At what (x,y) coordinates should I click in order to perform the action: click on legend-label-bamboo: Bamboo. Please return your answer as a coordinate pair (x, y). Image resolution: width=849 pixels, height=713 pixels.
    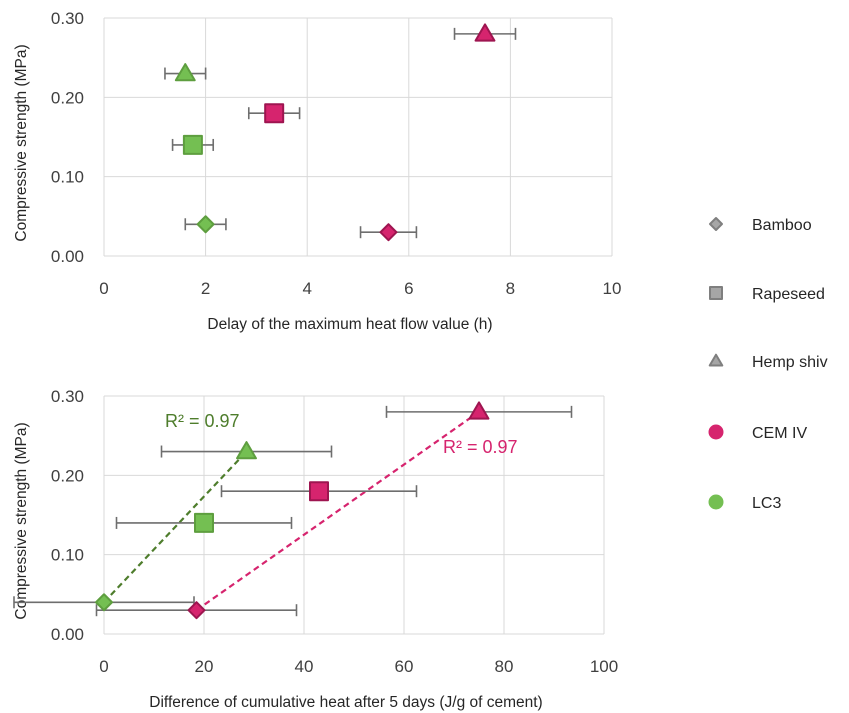
    Looking at the image, I should click on (782, 225).